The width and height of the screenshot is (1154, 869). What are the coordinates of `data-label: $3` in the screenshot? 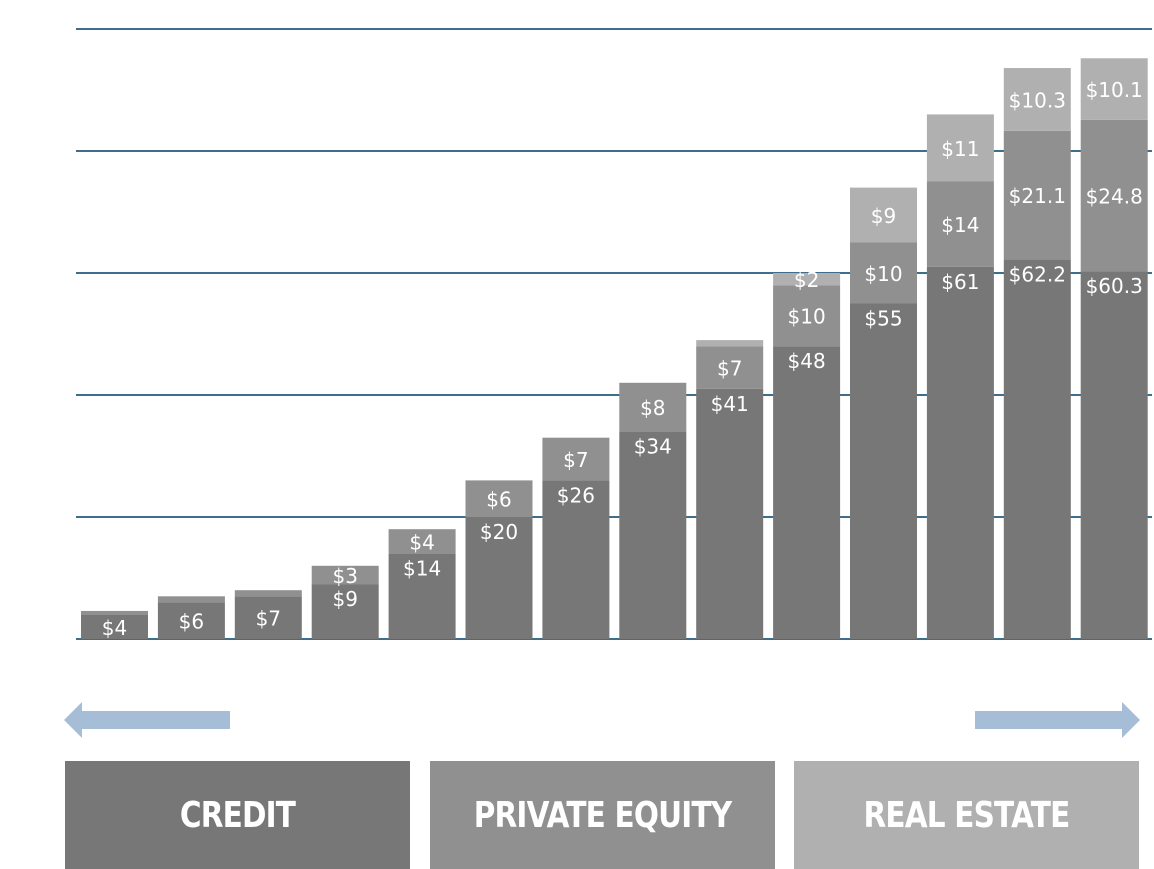 It's located at (344, 576).